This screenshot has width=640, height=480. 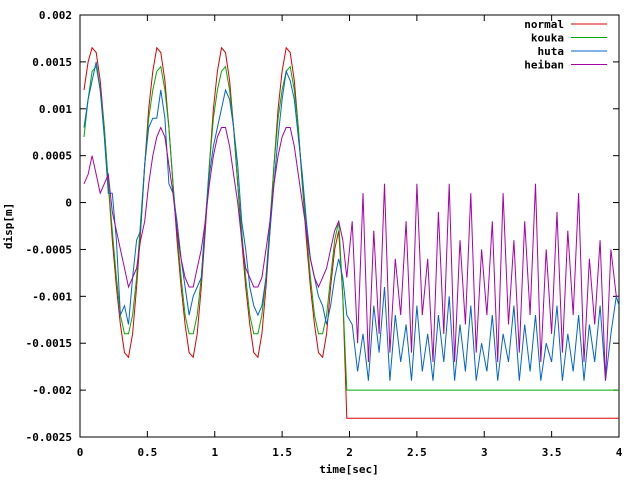 I want to click on y-tick-label: -0.0025, so click(x=49, y=437).